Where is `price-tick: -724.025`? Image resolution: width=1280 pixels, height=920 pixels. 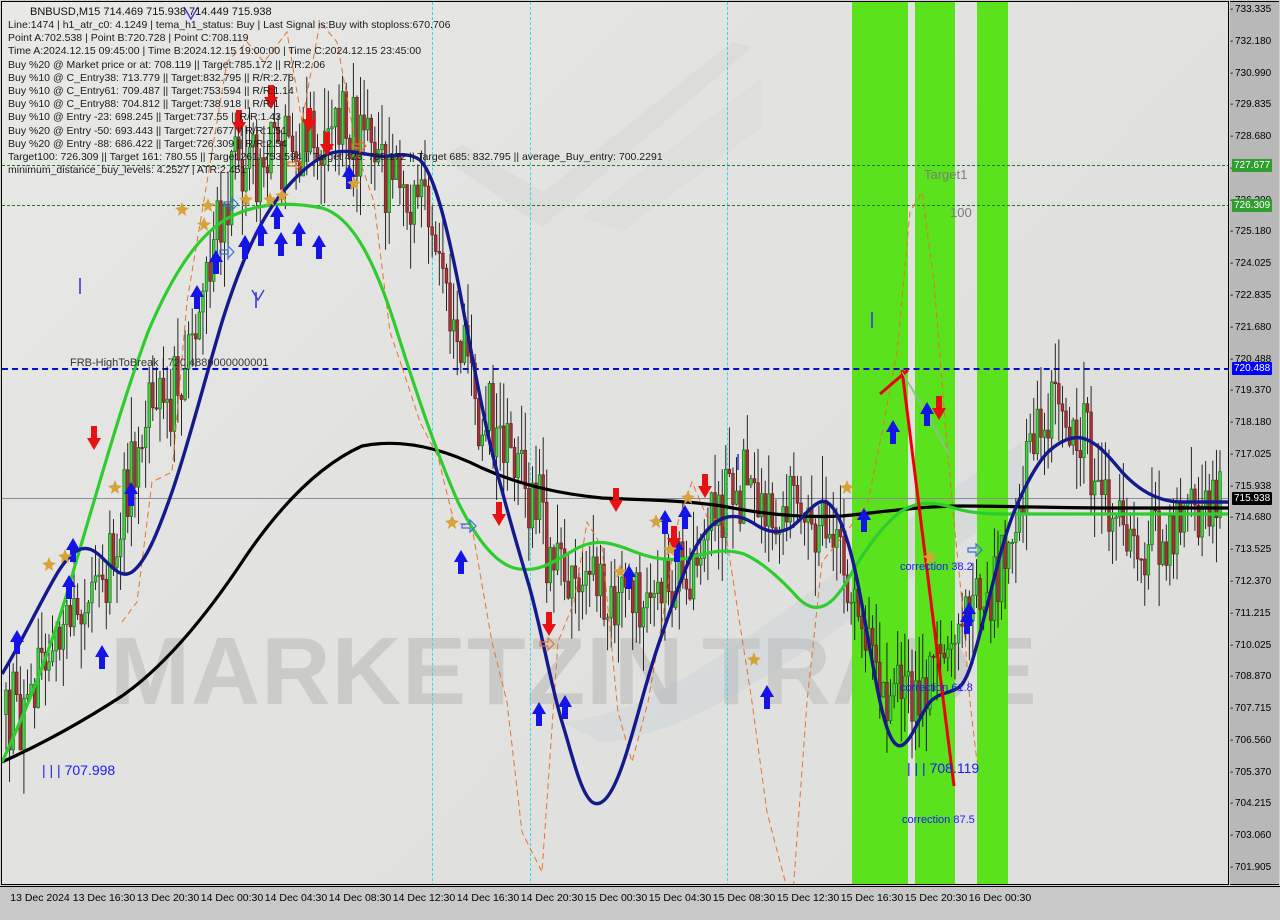 price-tick: -724.025 is located at coordinates (1251, 264).